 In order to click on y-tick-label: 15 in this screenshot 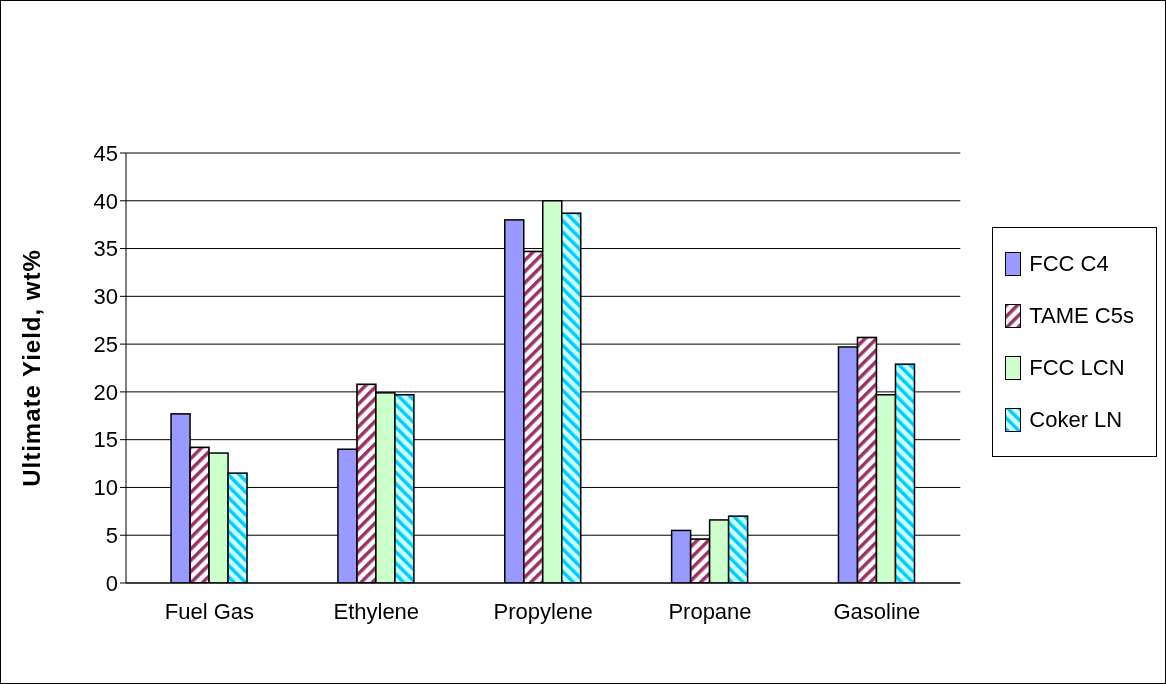, I will do `click(105, 440)`.